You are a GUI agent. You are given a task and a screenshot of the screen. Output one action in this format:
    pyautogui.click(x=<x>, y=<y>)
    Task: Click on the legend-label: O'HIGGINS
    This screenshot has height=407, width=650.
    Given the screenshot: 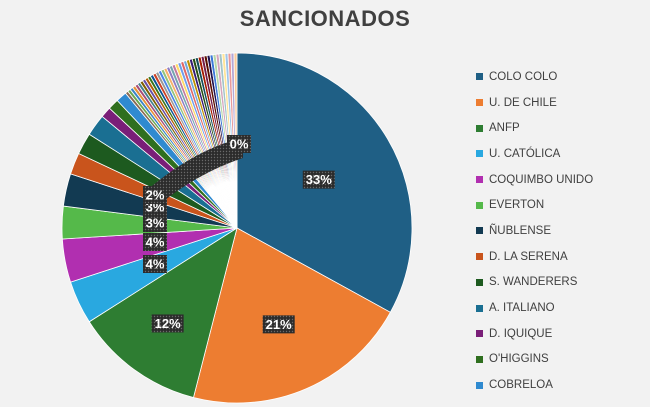 What is the action you would take?
    pyautogui.click(x=519, y=359)
    